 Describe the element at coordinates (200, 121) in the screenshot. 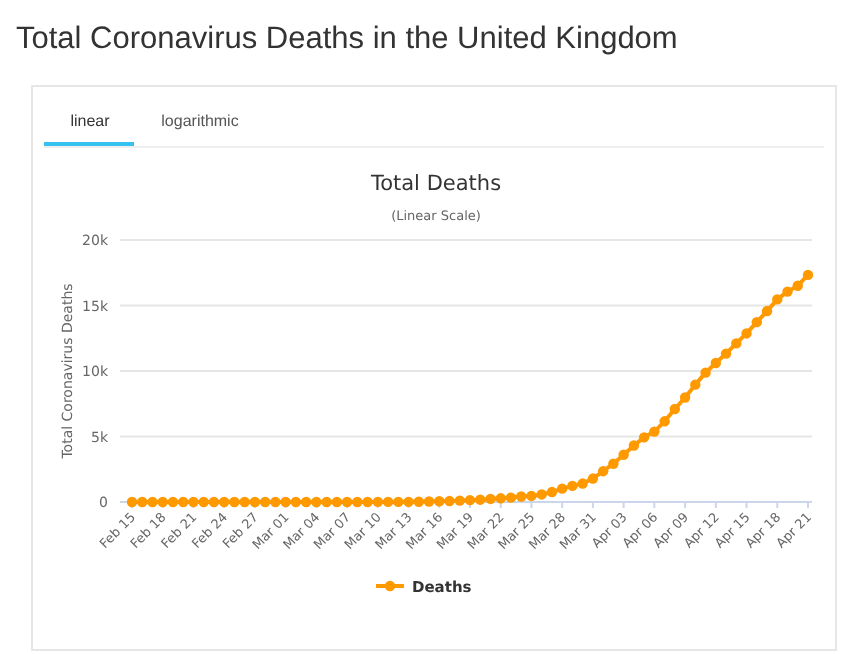

I see `text: logarithmic` at that location.